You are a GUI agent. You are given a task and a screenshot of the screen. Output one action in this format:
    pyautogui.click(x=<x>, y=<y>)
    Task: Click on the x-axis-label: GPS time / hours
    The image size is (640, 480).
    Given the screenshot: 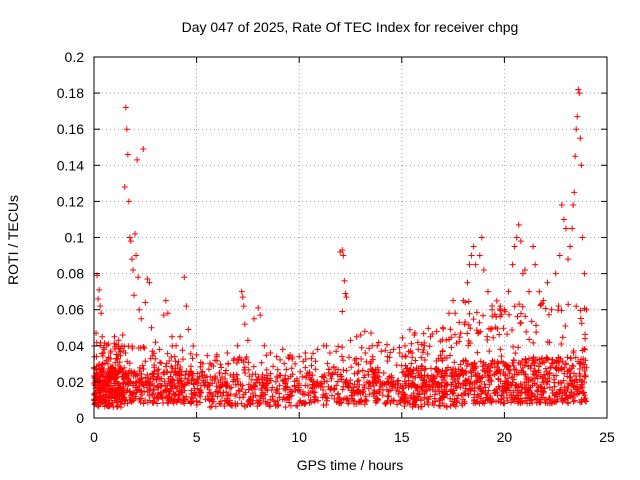 What is the action you would take?
    pyautogui.click(x=350, y=465)
    